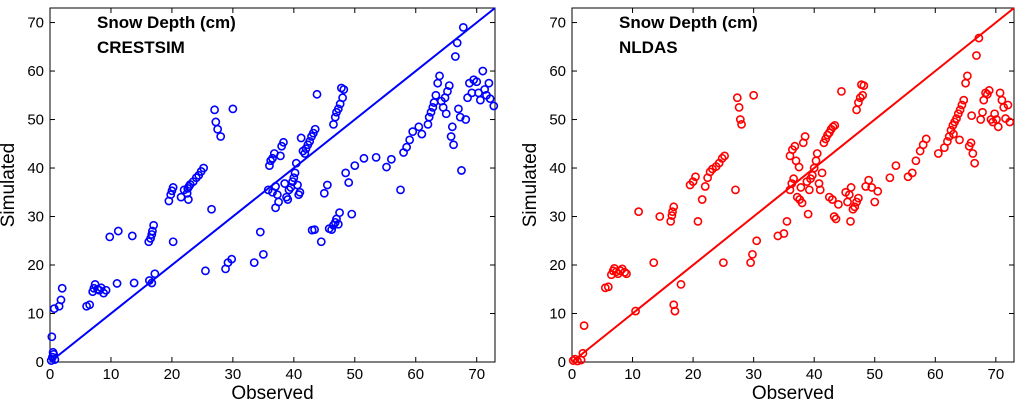 The image size is (1024, 409). Describe the element at coordinates (557, 217) in the screenshot. I see `y-tick-label: 30` at that location.